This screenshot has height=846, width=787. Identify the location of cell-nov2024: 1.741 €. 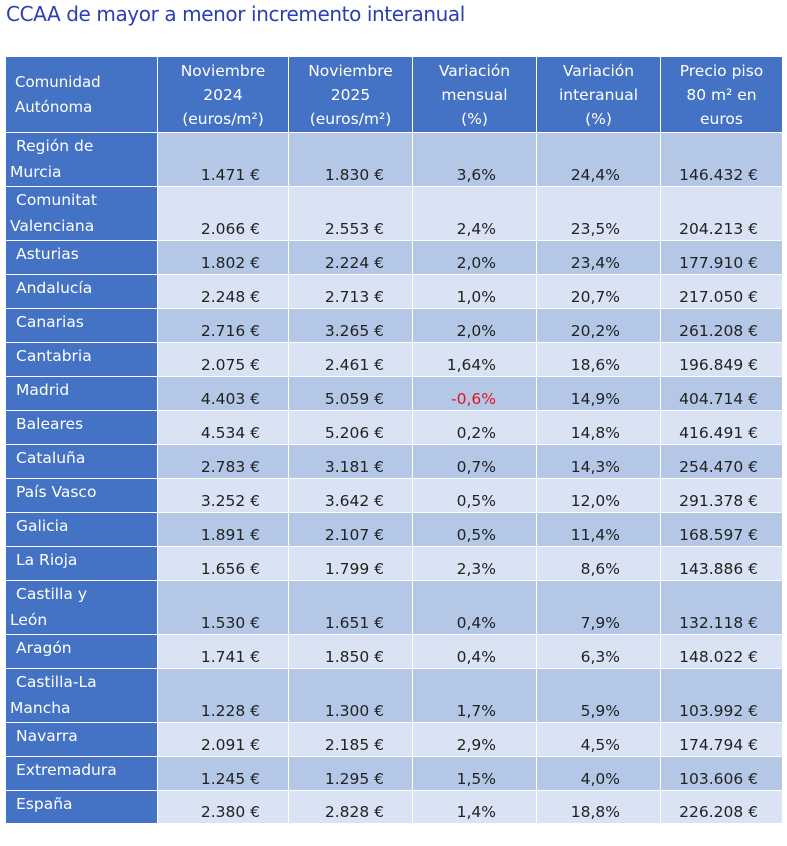
(223, 651).